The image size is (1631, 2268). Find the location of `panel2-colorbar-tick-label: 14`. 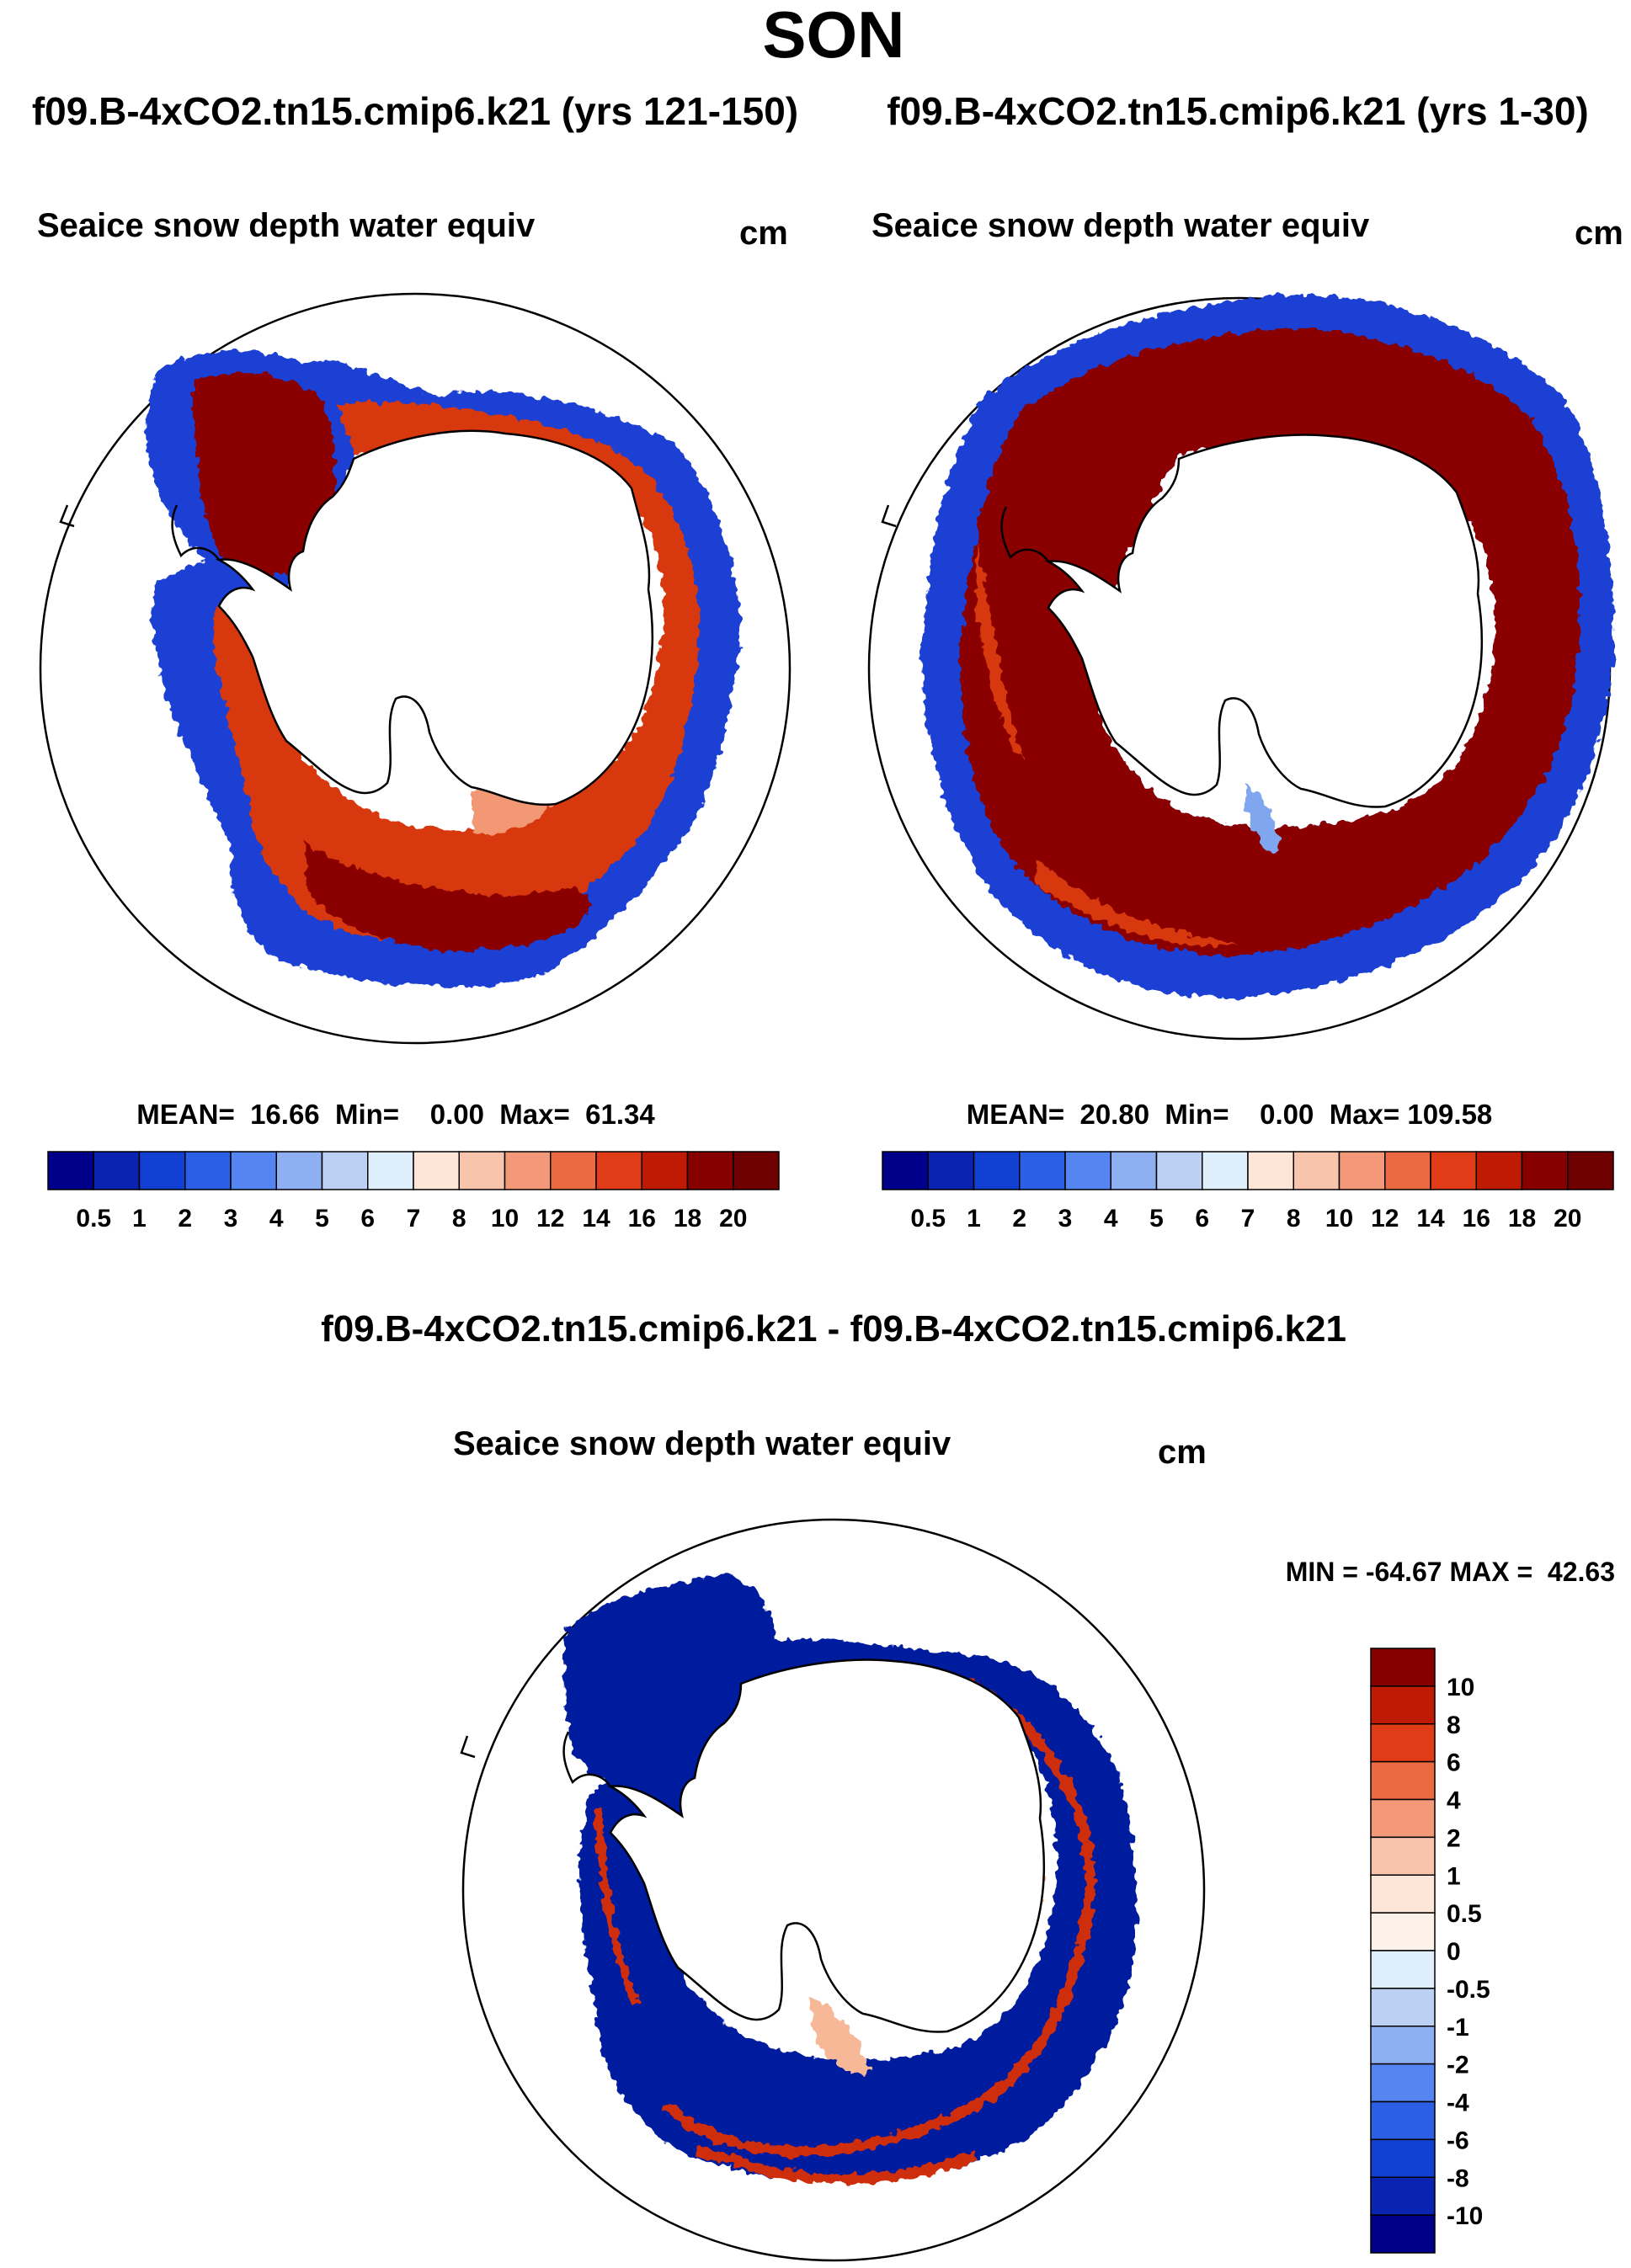

panel2-colorbar-tick-label: 14 is located at coordinates (1430, 1218).